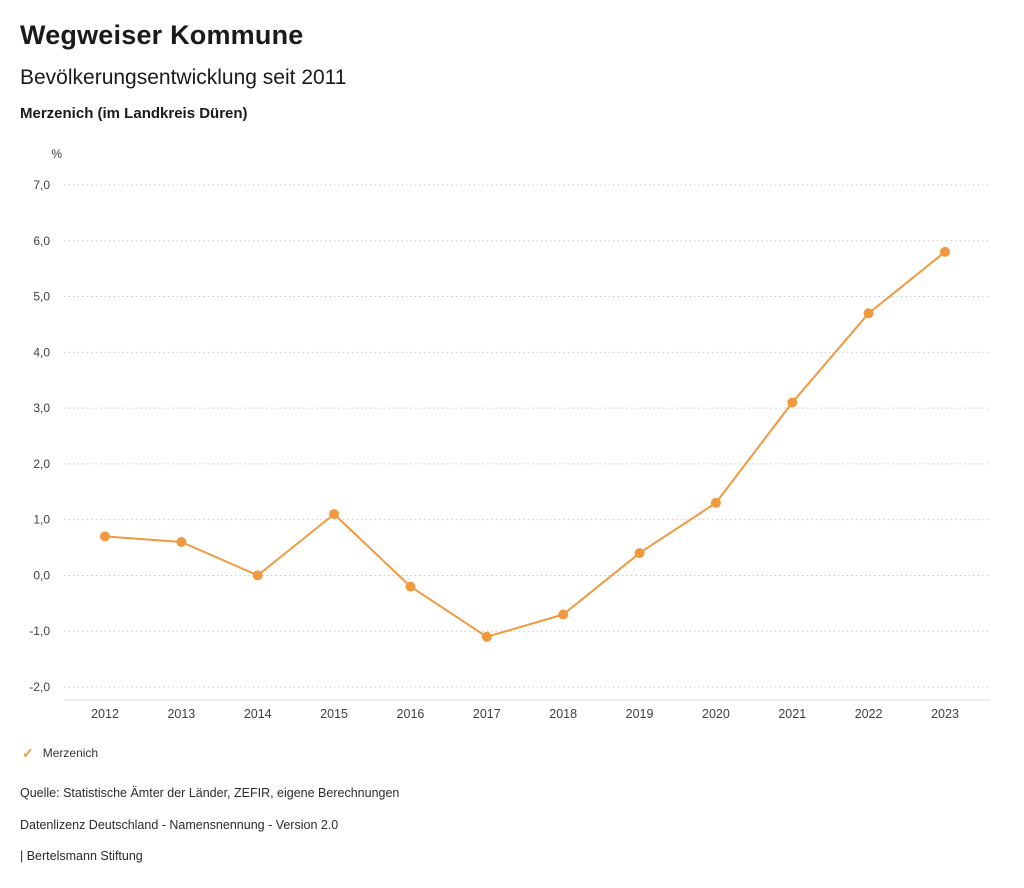 The height and width of the screenshot is (888, 1024). Describe the element at coordinates (41, 575) in the screenshot. I see `y-tick-label: 0,0` at that location.